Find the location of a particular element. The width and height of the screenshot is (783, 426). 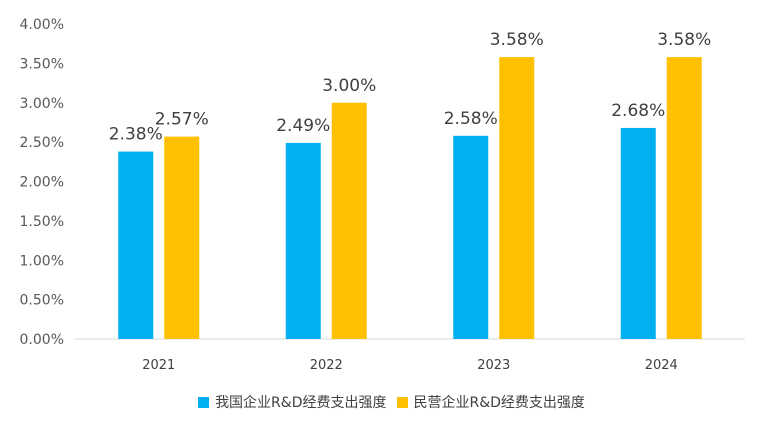

x-tick-label: 2023 is located at coordinates (493, 365).